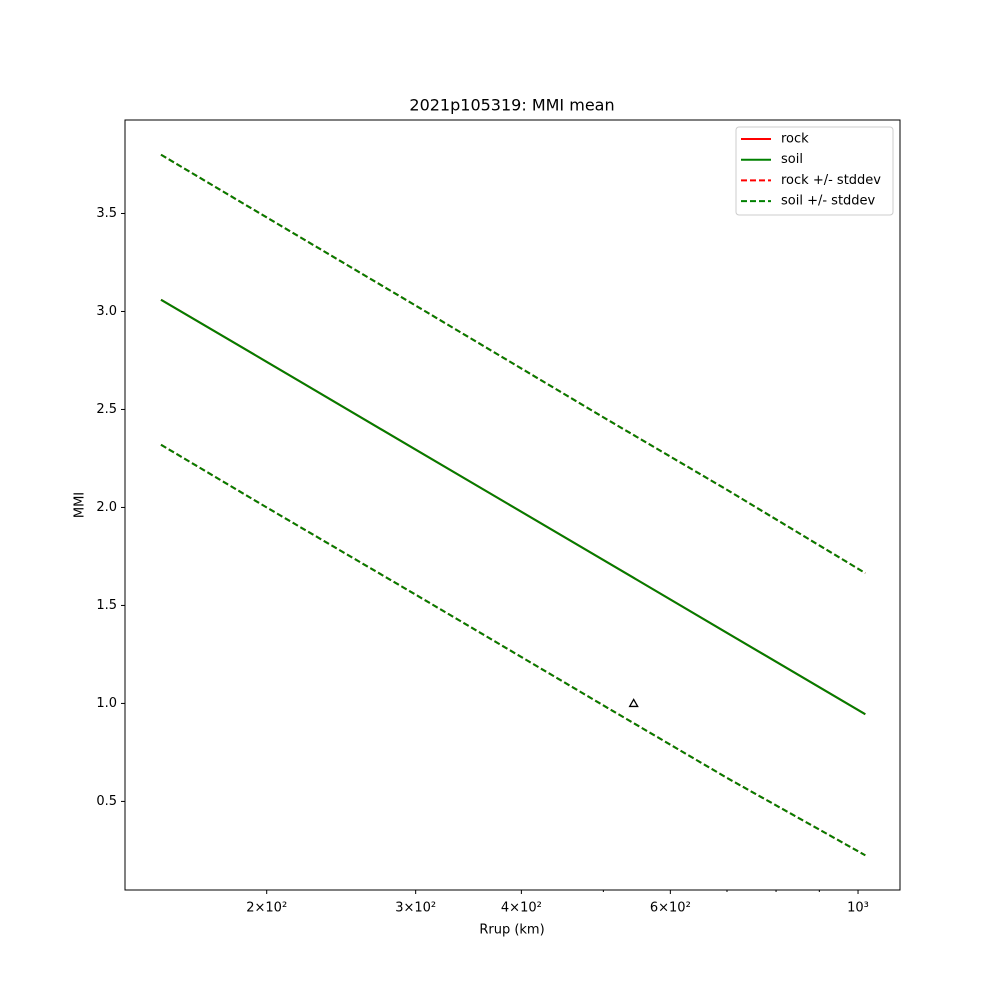  Describe the element at coordinates (828, 201) in the screenshot. I see `legend-label: soil +/- stddev` at that location.